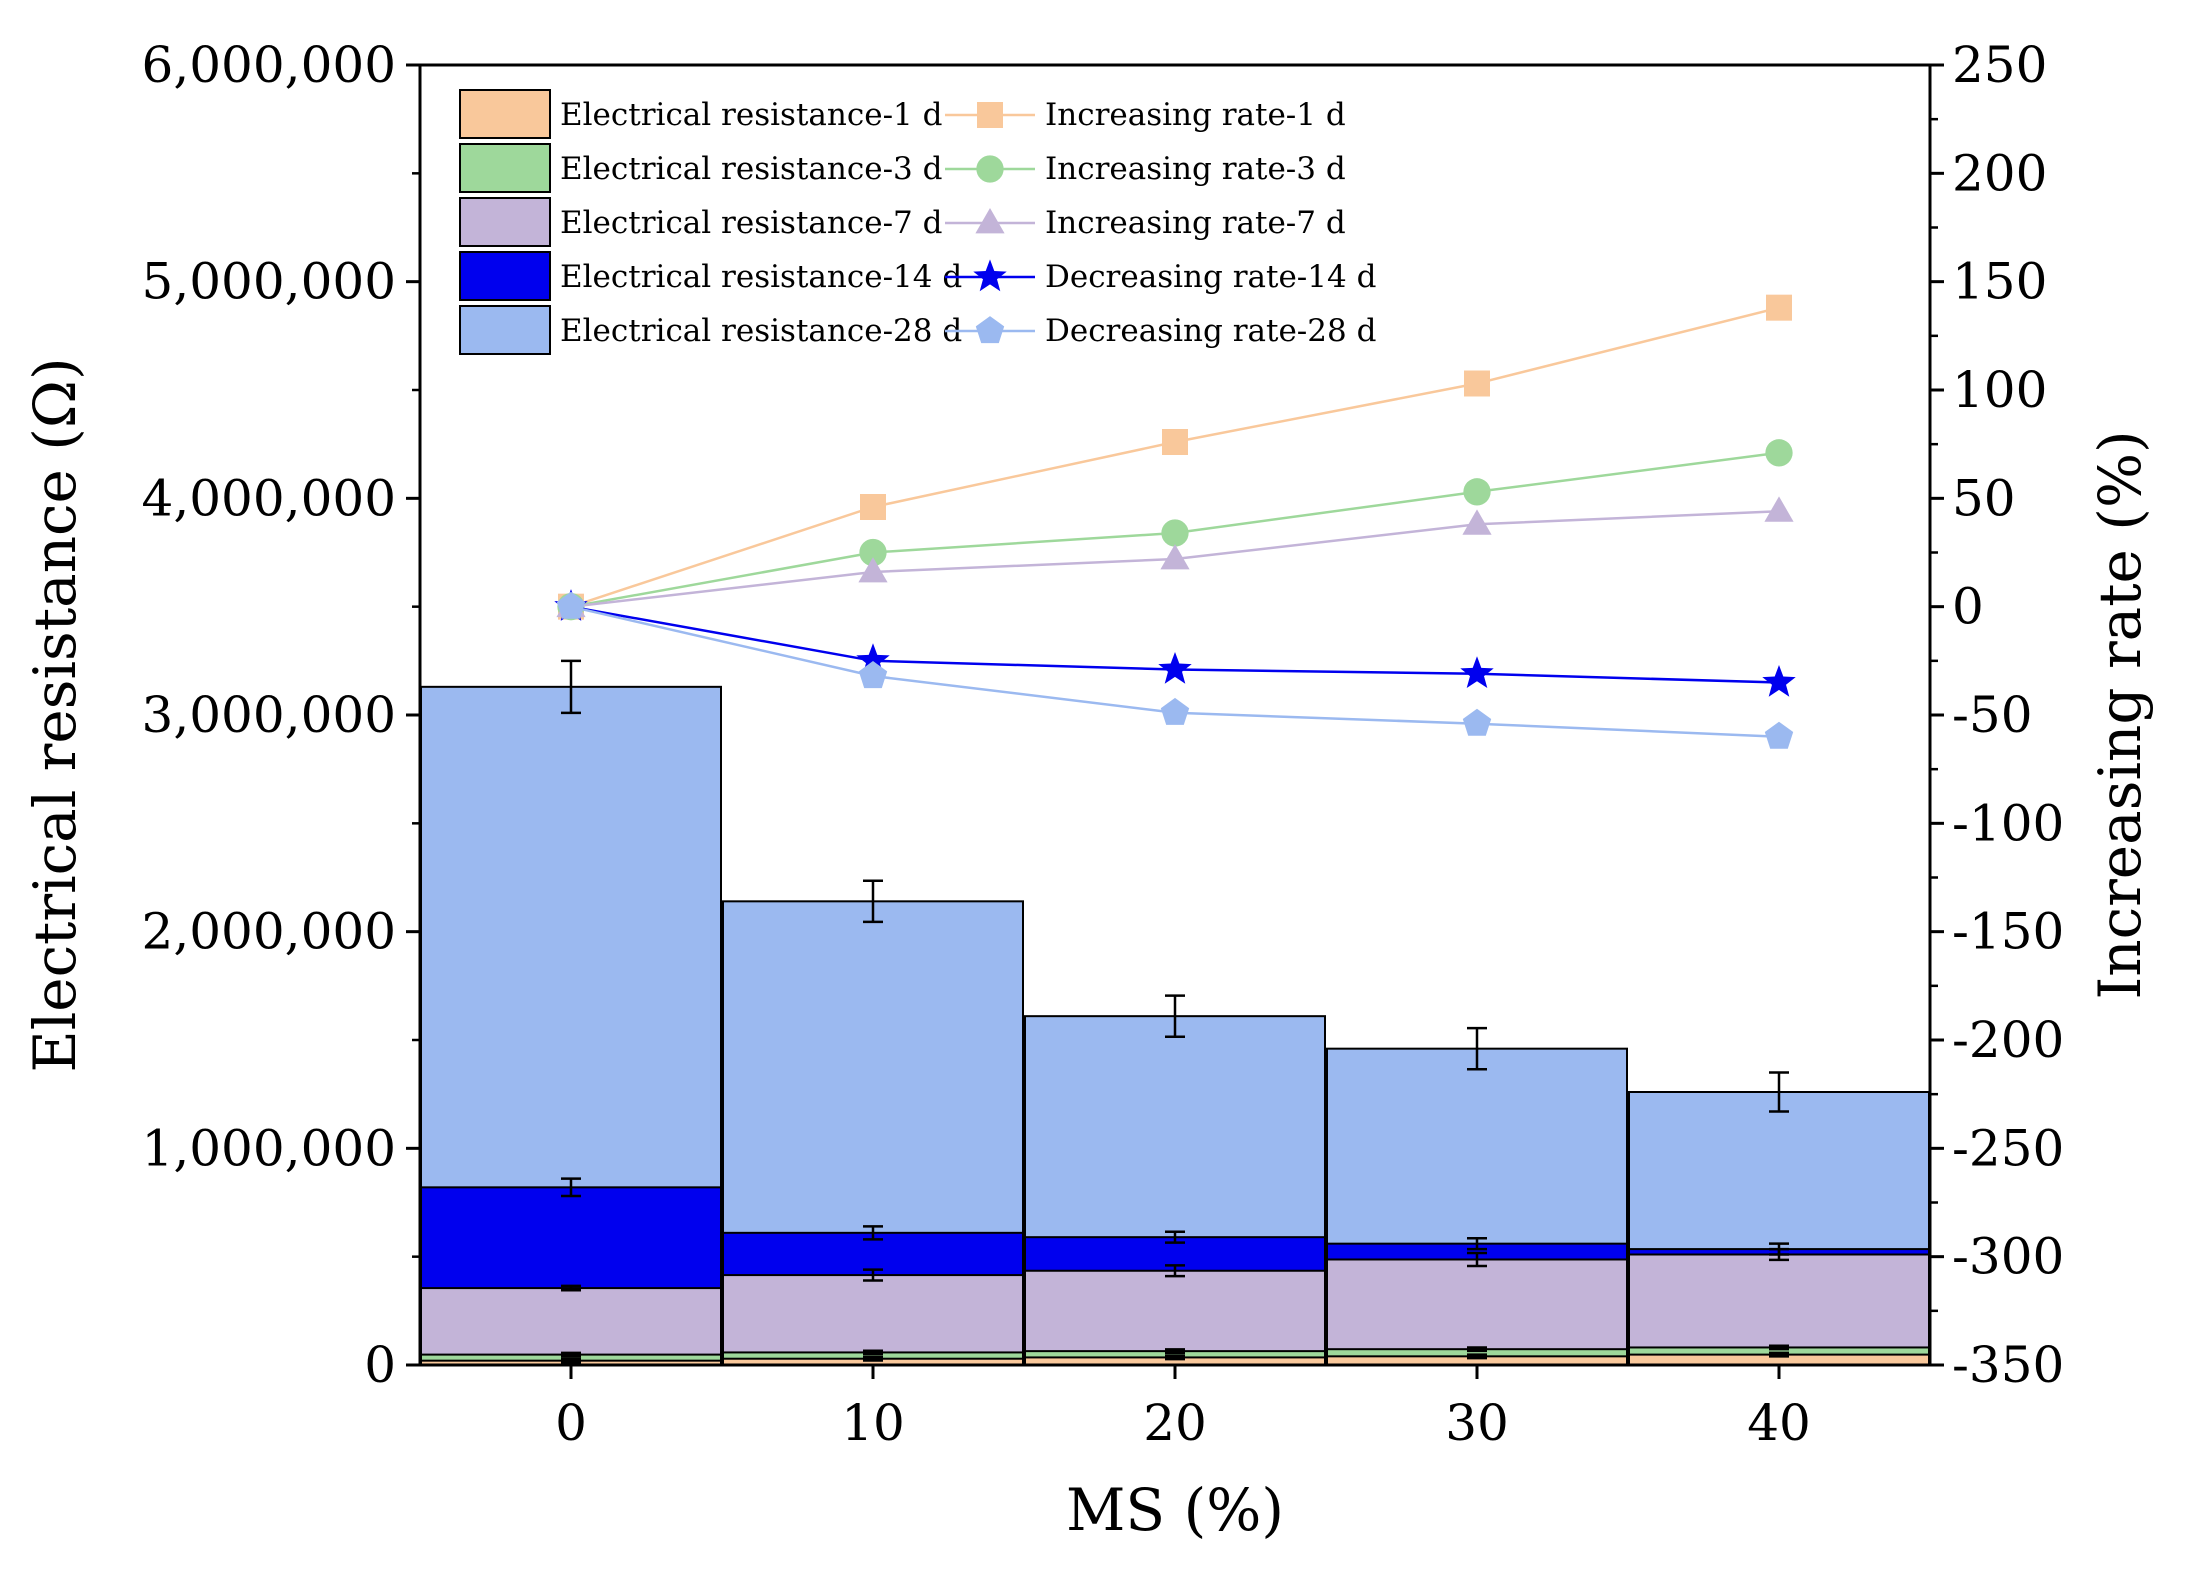 The image size is (2201, 1571). Describe the element at coordinates (1968, 607) in the screenshot. I see `y2-tick-label: 0` at that location.